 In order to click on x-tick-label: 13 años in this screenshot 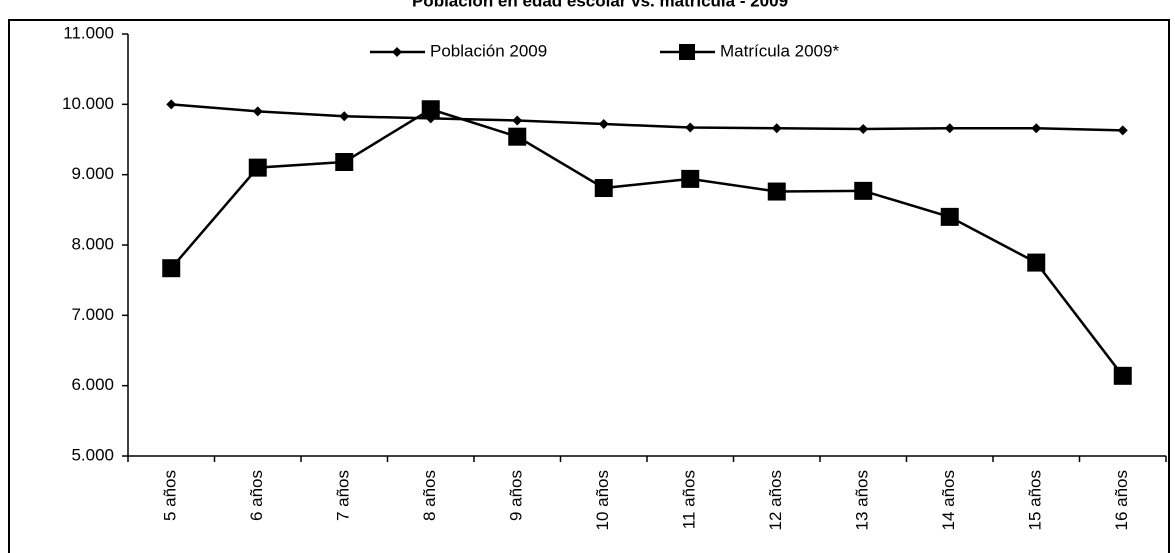, I will do `click(862, 500)`.